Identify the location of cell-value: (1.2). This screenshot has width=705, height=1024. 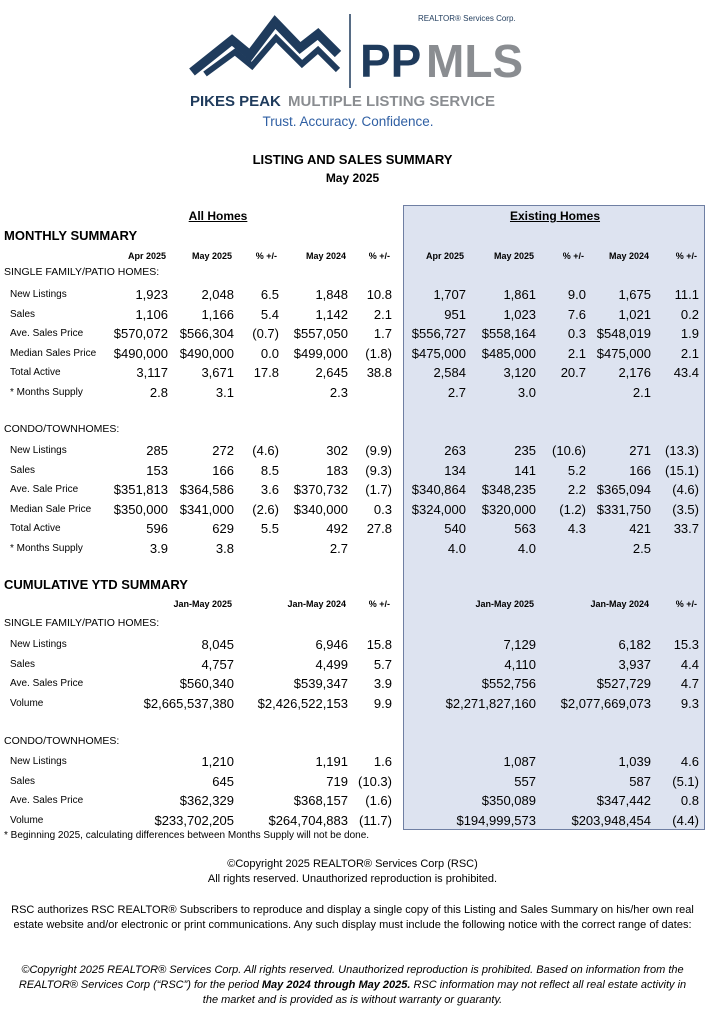
(572, 509).